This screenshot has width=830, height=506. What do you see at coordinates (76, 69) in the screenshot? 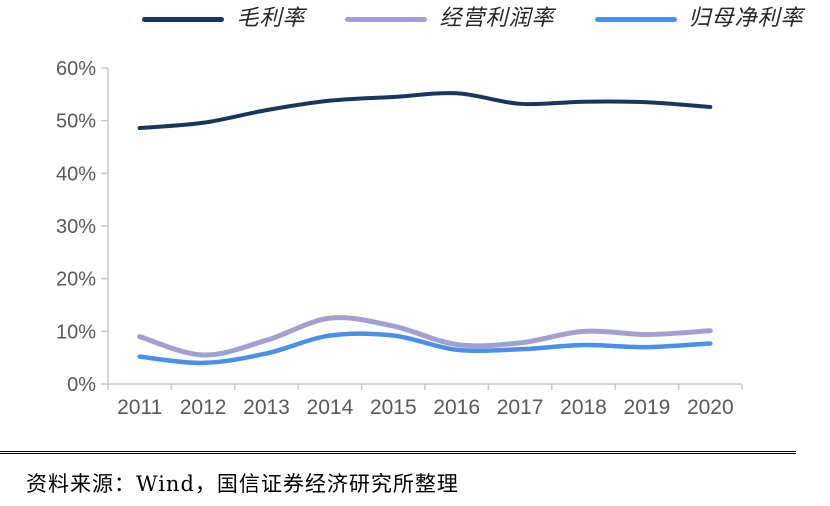
I see `y-axis-label: 60%` at bounding box center [76, 69].